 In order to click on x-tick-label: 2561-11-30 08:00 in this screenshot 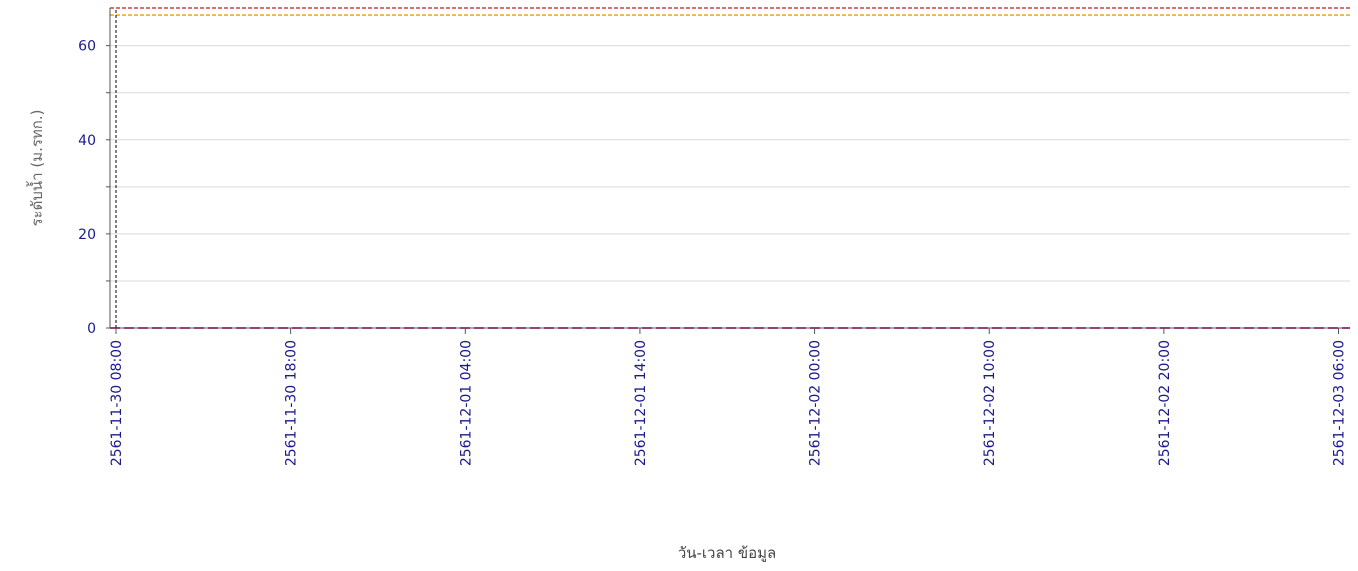, I will do `click(117, 403)`.